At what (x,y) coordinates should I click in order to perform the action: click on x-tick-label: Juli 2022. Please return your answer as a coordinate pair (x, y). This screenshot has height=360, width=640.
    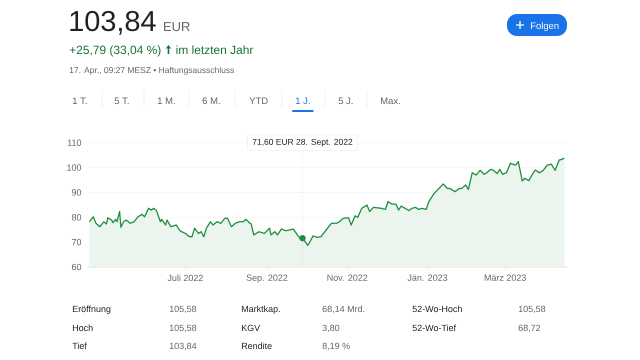
    Looking at the image, I should click on (185, 278).